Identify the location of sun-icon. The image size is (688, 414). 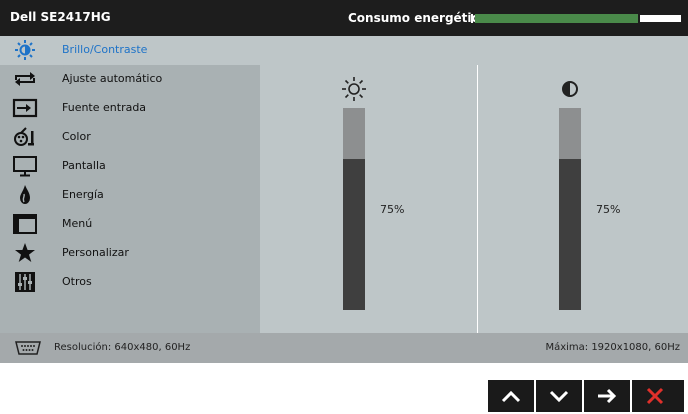
(354, 89).